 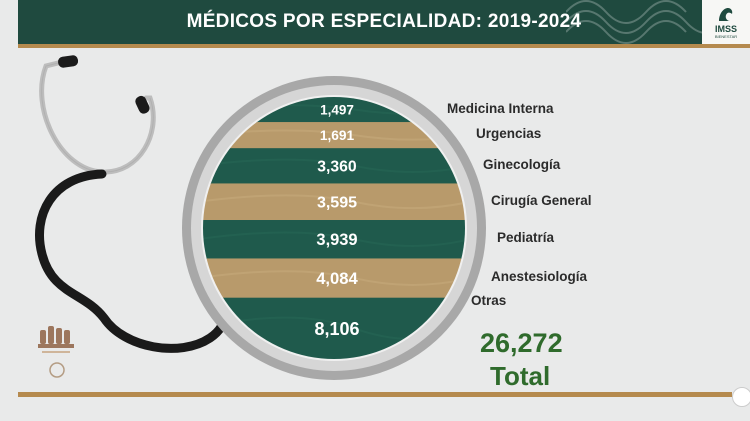 I want to click on page-title: MÉDICOS POR ESPECIALIDAD: 2019-2024, so click(x=384, y=21).